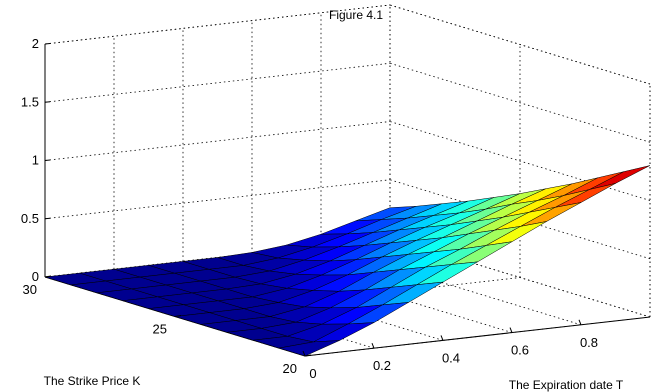  What do you see at coordinates (30, 218) in the screenshot?
I see `z-tick-label: 0.5` at bounding box center [30, 218].